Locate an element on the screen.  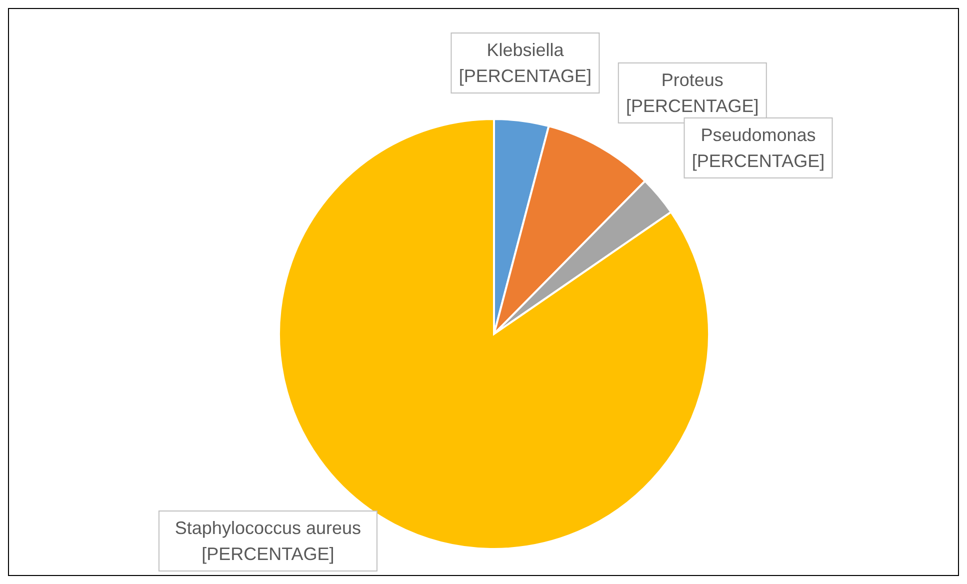
slice-label: Klebsiella is located at coordinates (525, 50).